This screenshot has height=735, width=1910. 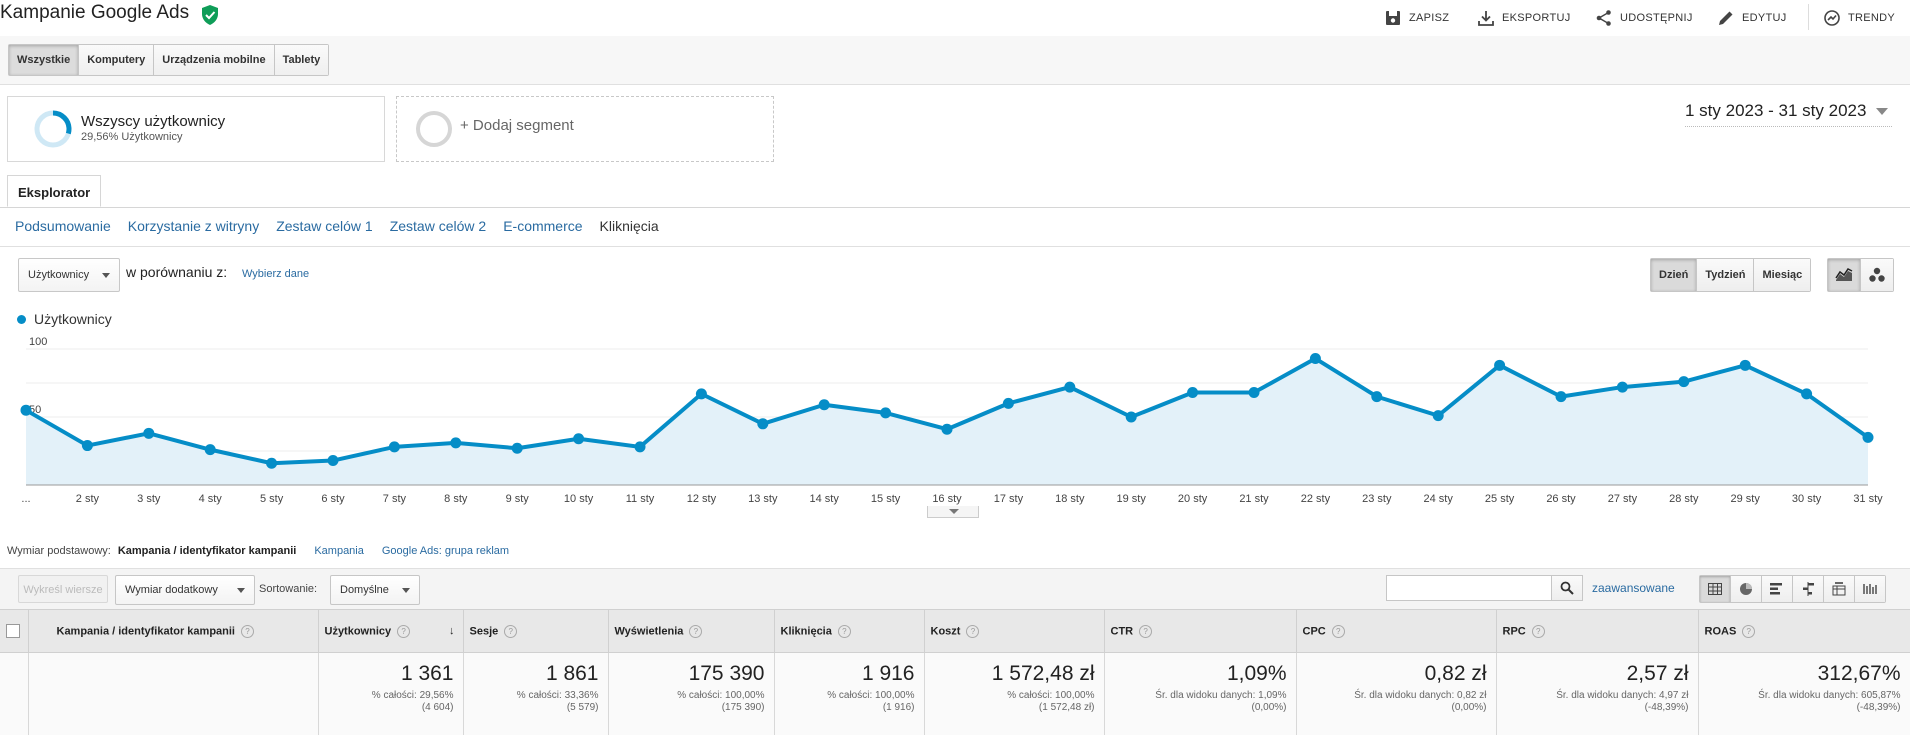 I want to click on total-share: Śr. dla widoku danych: 605,87%, so click(x=1800, y=696).